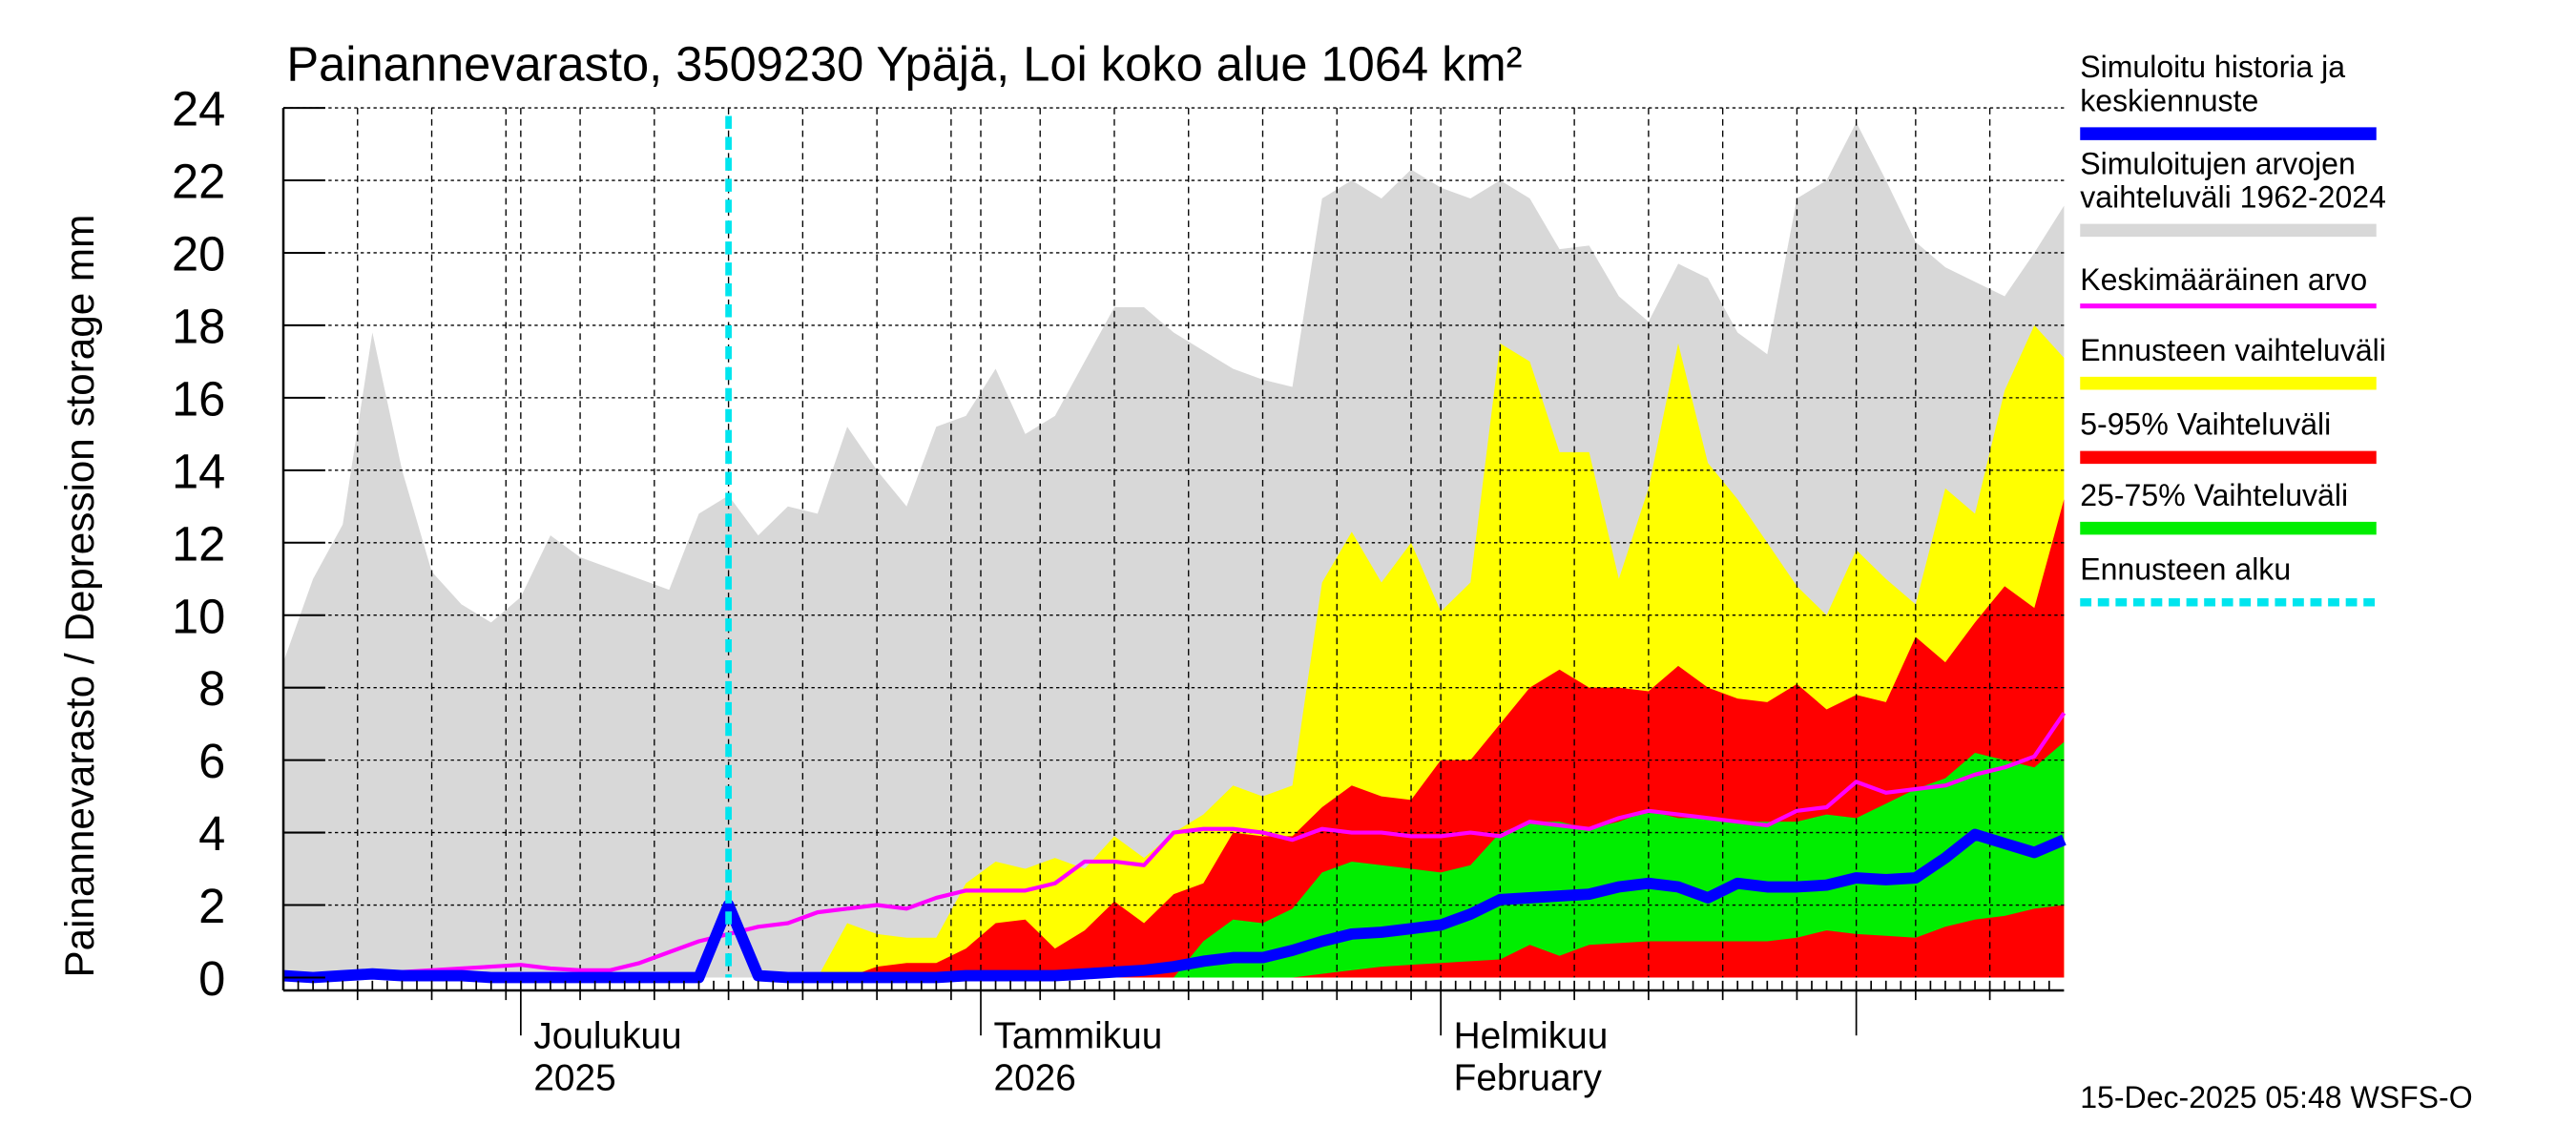 This screenshot has height=1145, width=2576. What do you see at coordinates (1034, 1078) in the screenshot?
I see `year-label: 2026` at bounding box center [1034, 1078].